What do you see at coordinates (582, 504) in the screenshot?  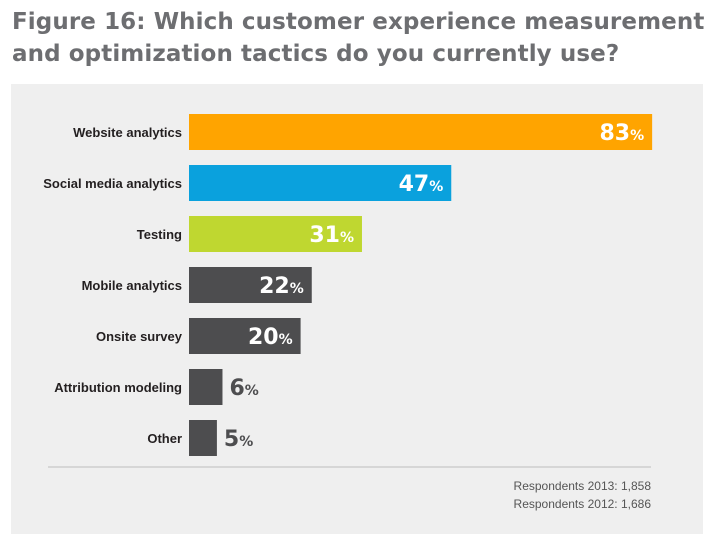 I see `respondents-2012: Respondents 2012: 1,686` at bounding box center [582, 504].